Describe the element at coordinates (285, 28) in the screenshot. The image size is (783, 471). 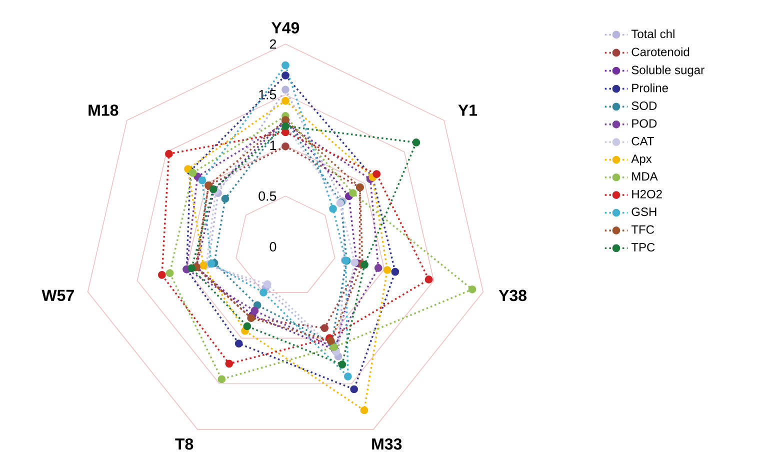
I see `spoke-label: Y49` at that location.